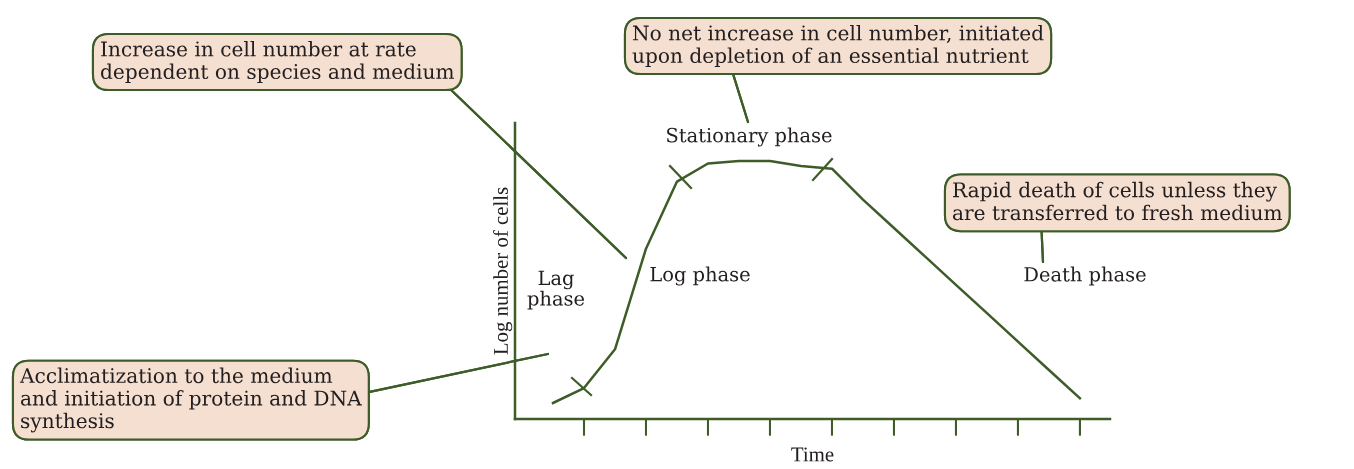 The height and width of the screenshot is (469, 1354). I want to click on annotation: Death phase, so click(1085, 276).